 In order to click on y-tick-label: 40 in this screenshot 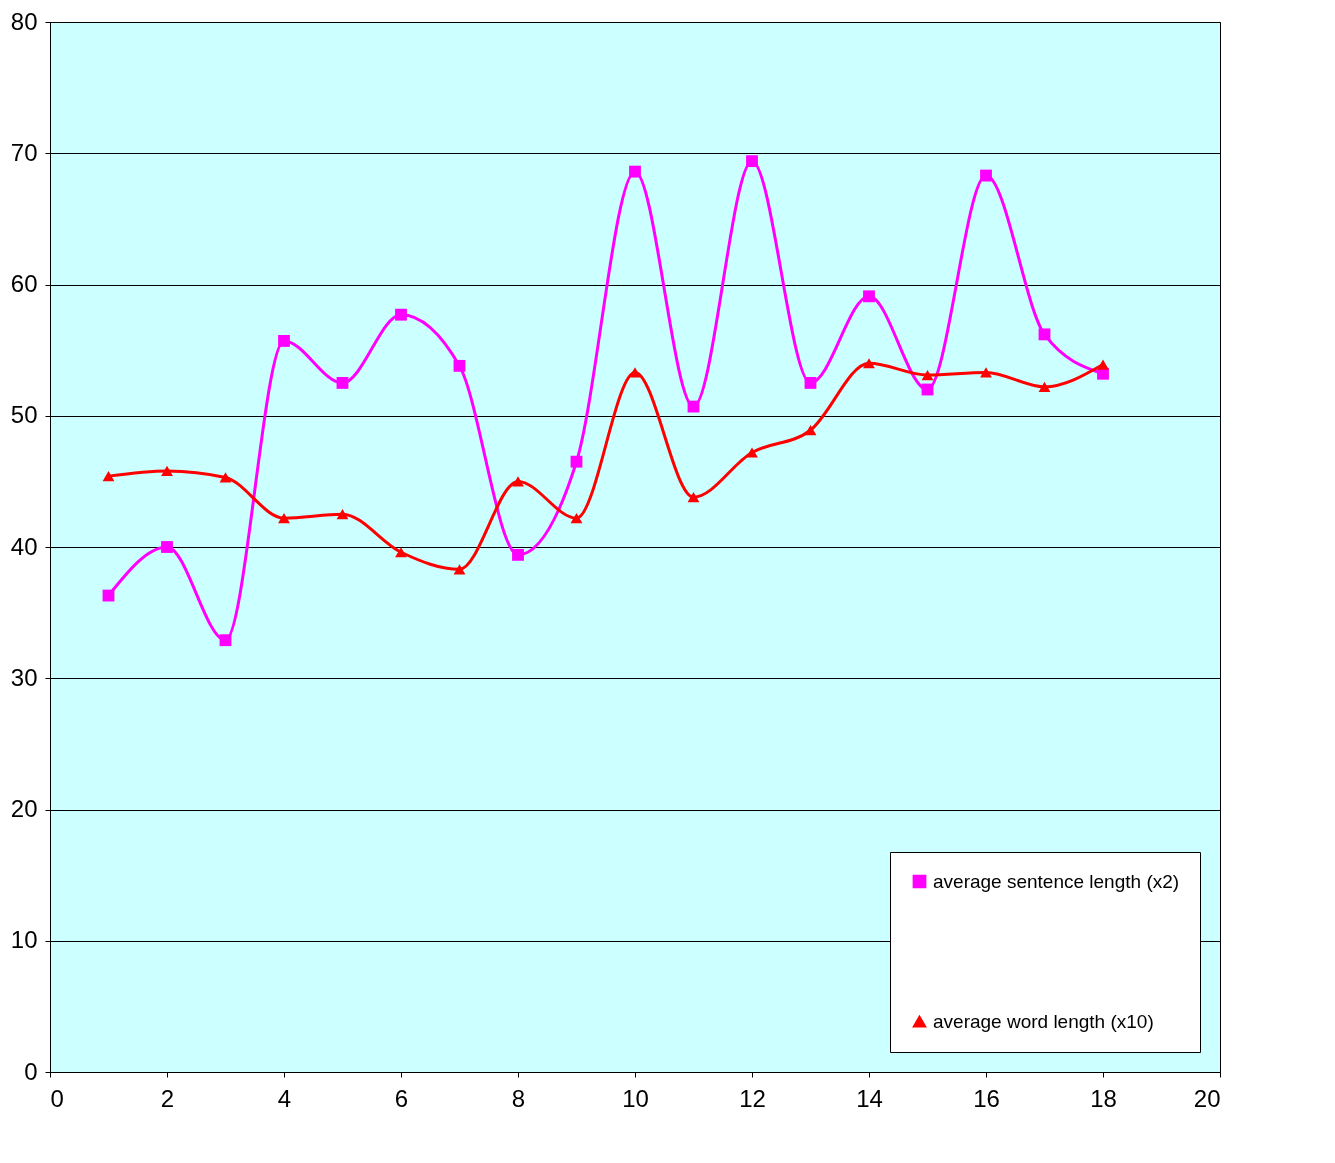, I will do `click(24, 546)`.